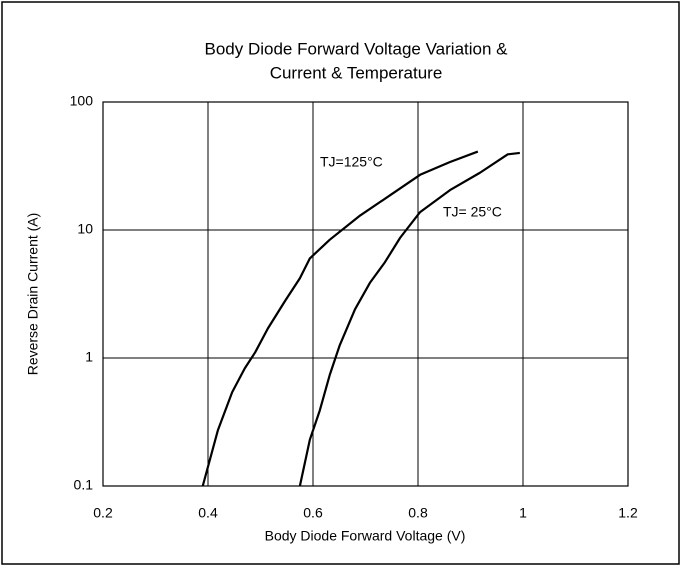  Describe the element at coordinates (84, 485) in the screenshot. I see `y-tick-label: 0.1` at that location.